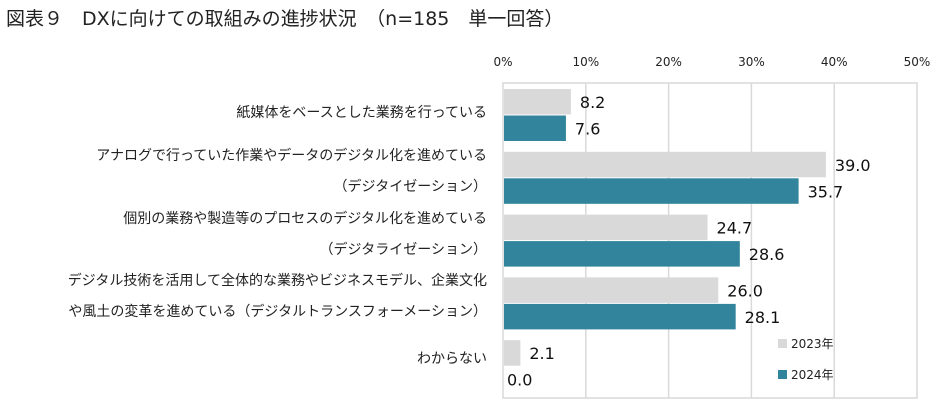 The image size is (945, 409). What do you see at coordinates (751, 62) in the screenshot?
I see `x-tick-label: 30%` at bounding box center [751, 62].